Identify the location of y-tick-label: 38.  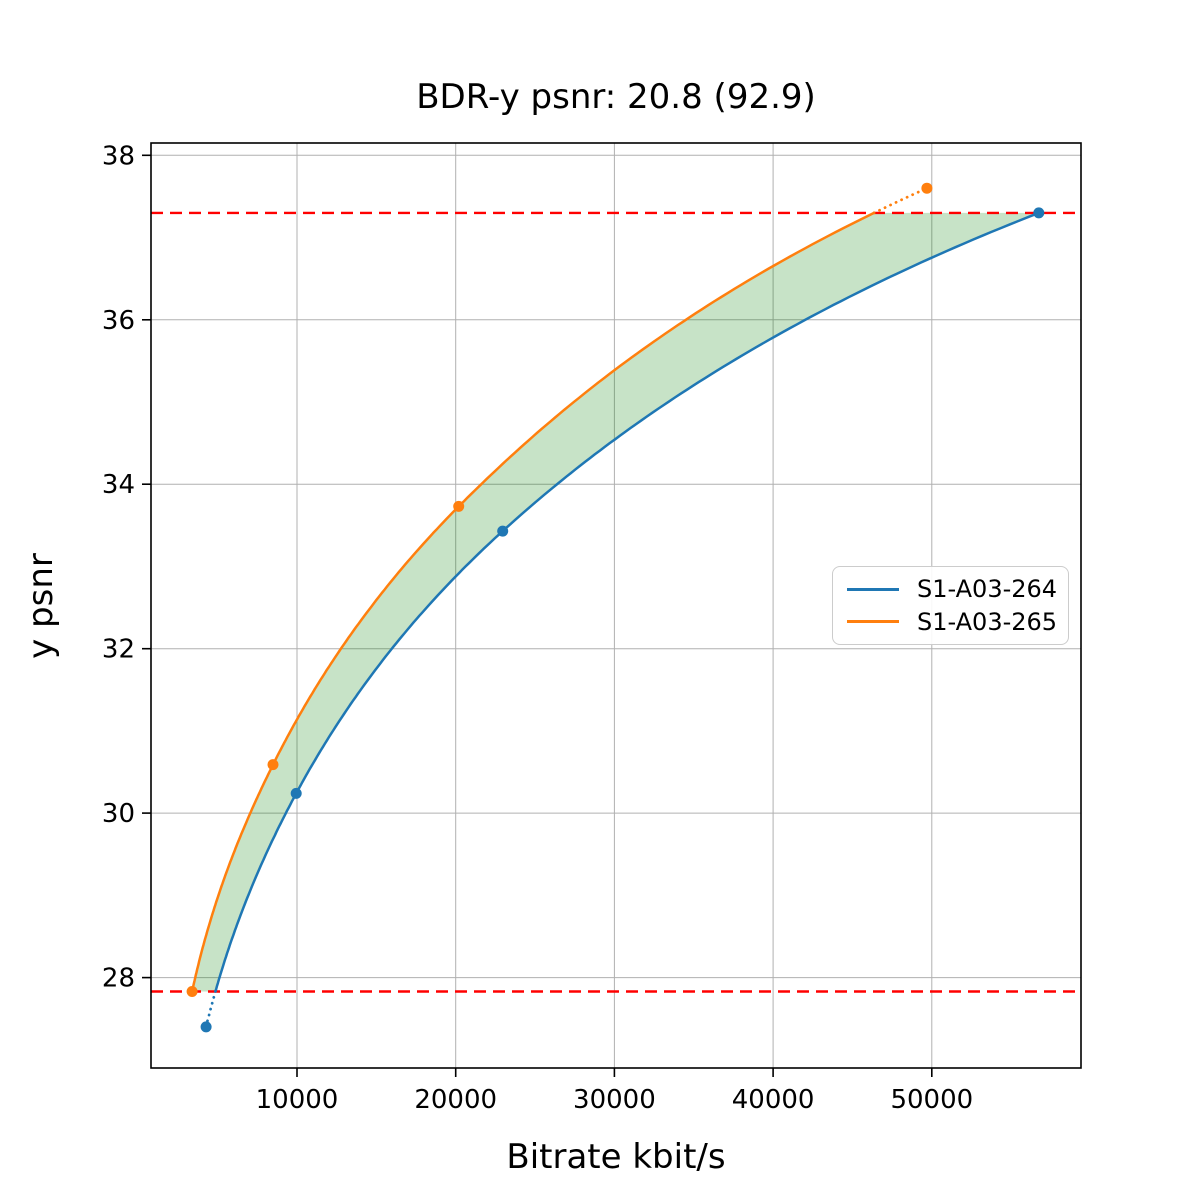
(118, 156).